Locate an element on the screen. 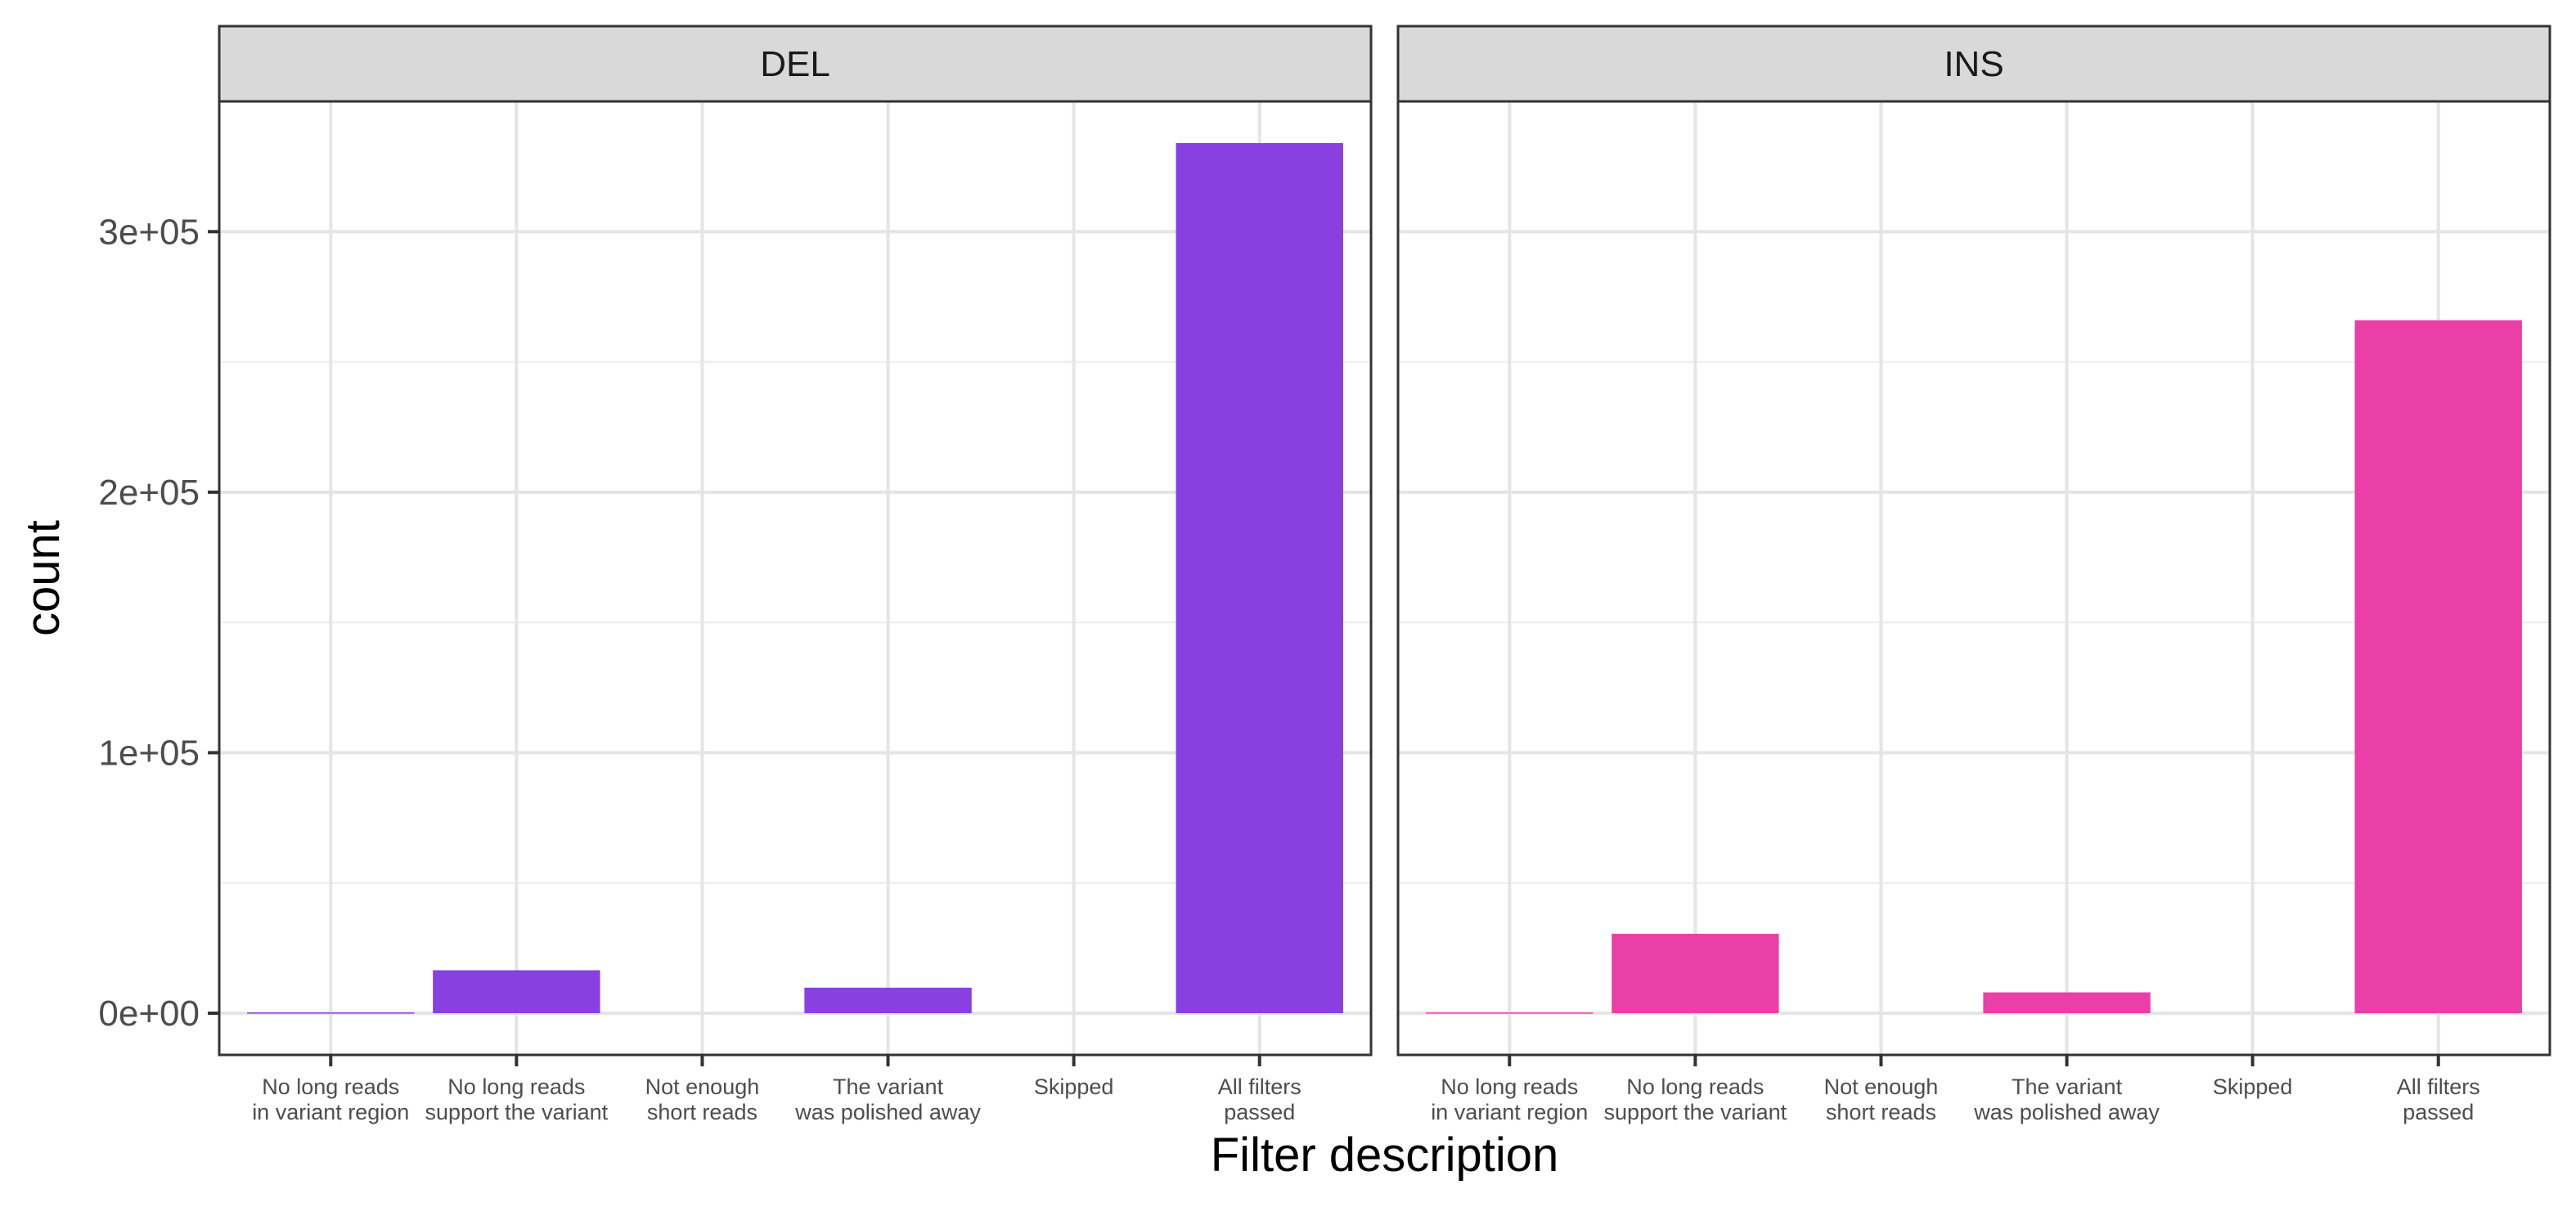 Image resolution: width=2576 pixels, height=1207 pixels. y-axis-title: count is located at coordinates (43, 578).